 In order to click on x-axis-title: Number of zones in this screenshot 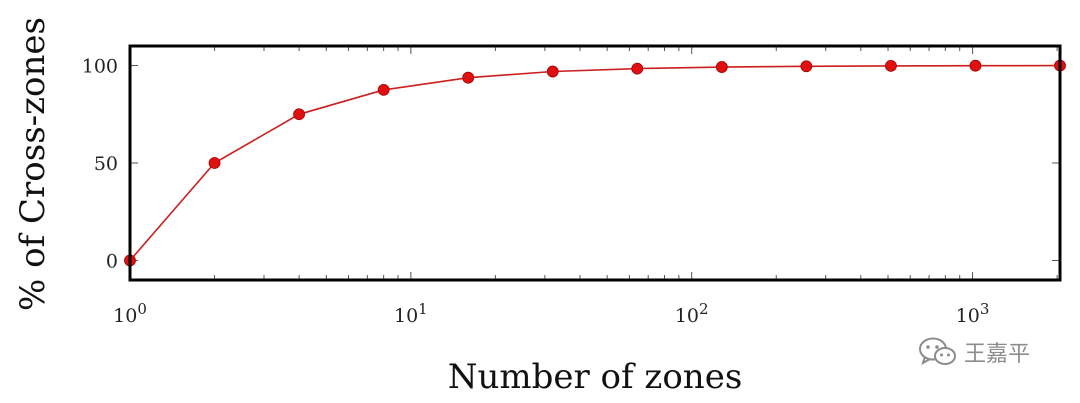, I will do `click(595, 377)`.